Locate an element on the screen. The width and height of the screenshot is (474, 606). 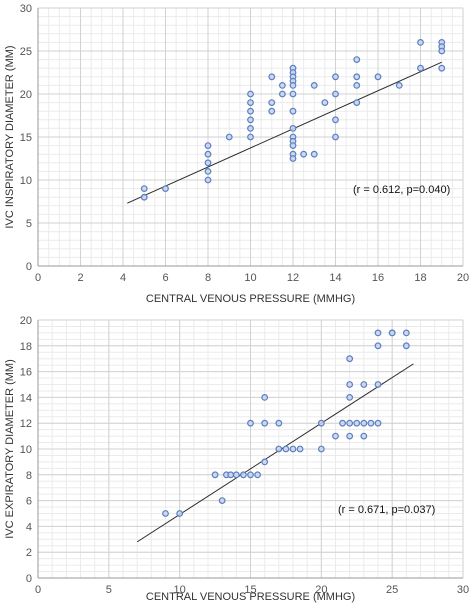
x-tick-label: 15 is located at coordinates (250, 590).